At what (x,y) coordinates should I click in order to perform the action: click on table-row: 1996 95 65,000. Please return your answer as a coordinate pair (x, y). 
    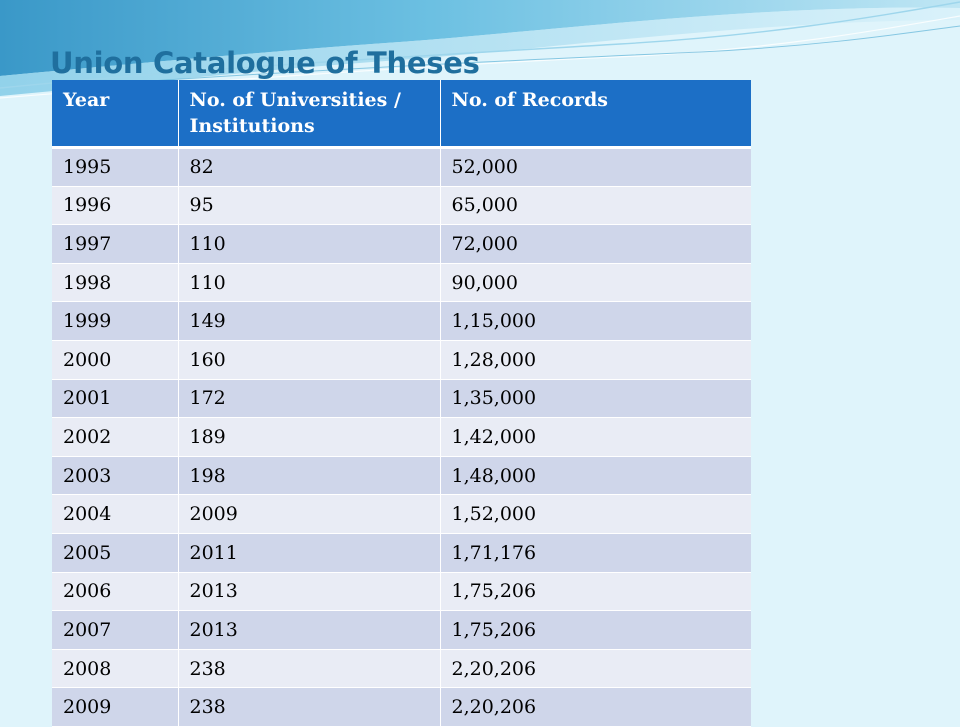
    Looking at the image, I should click on (401, 206).